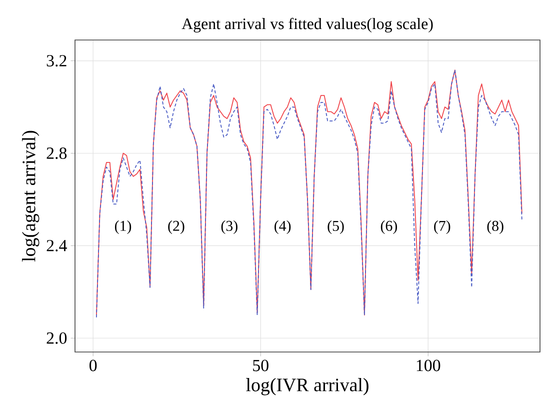  Describe the element at coordinates (56, 246) in the screenshot. I see `y-tick-label: 2.4` at that location.